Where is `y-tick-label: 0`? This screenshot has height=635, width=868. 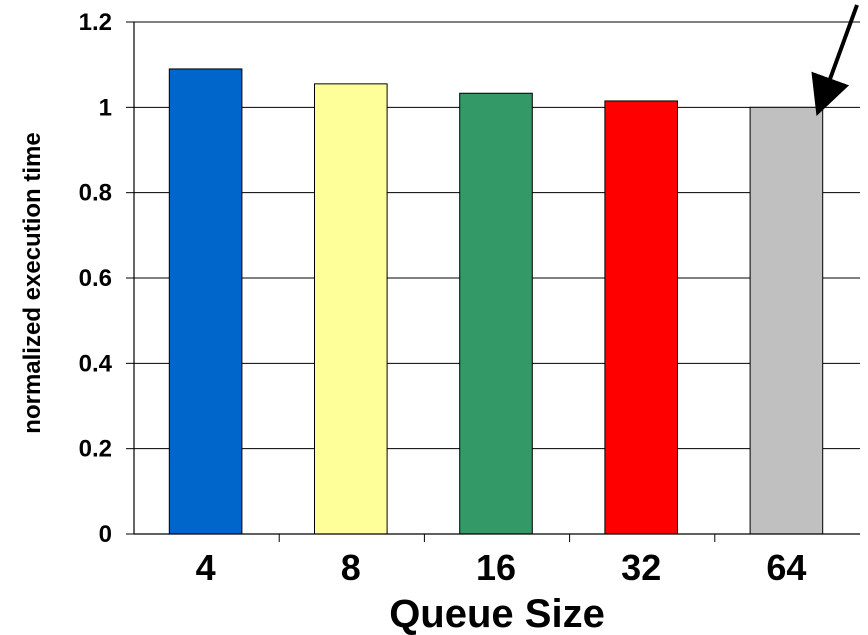 y-tick-label: 0 is located at coordinates (105, 534).